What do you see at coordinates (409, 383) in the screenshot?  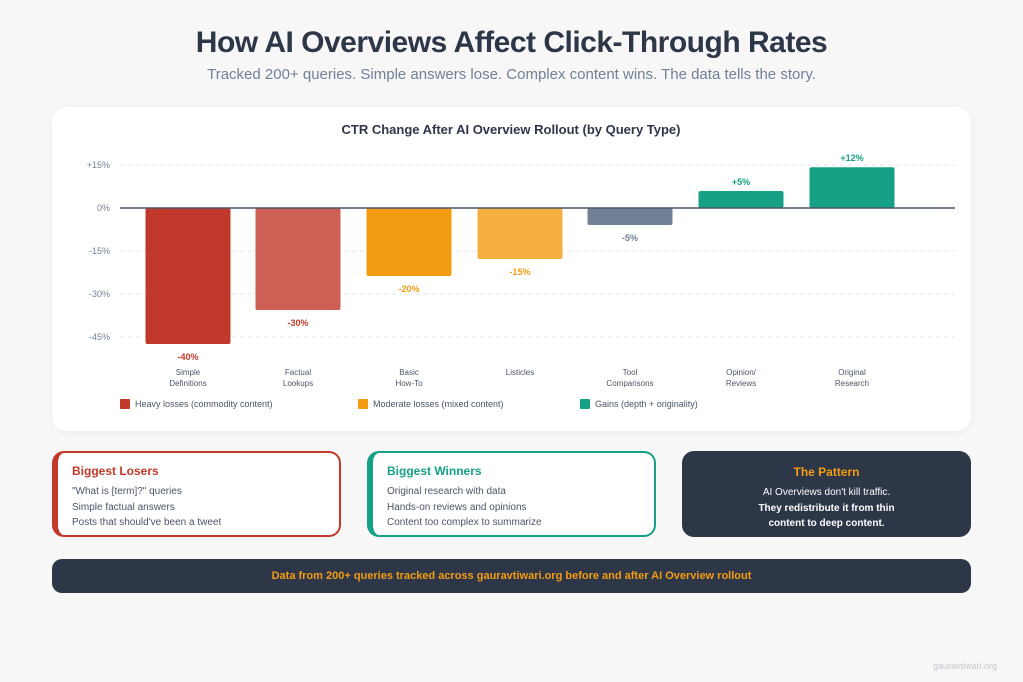 I see `x-tick-label: How-To` at bounding box center [409, 383].